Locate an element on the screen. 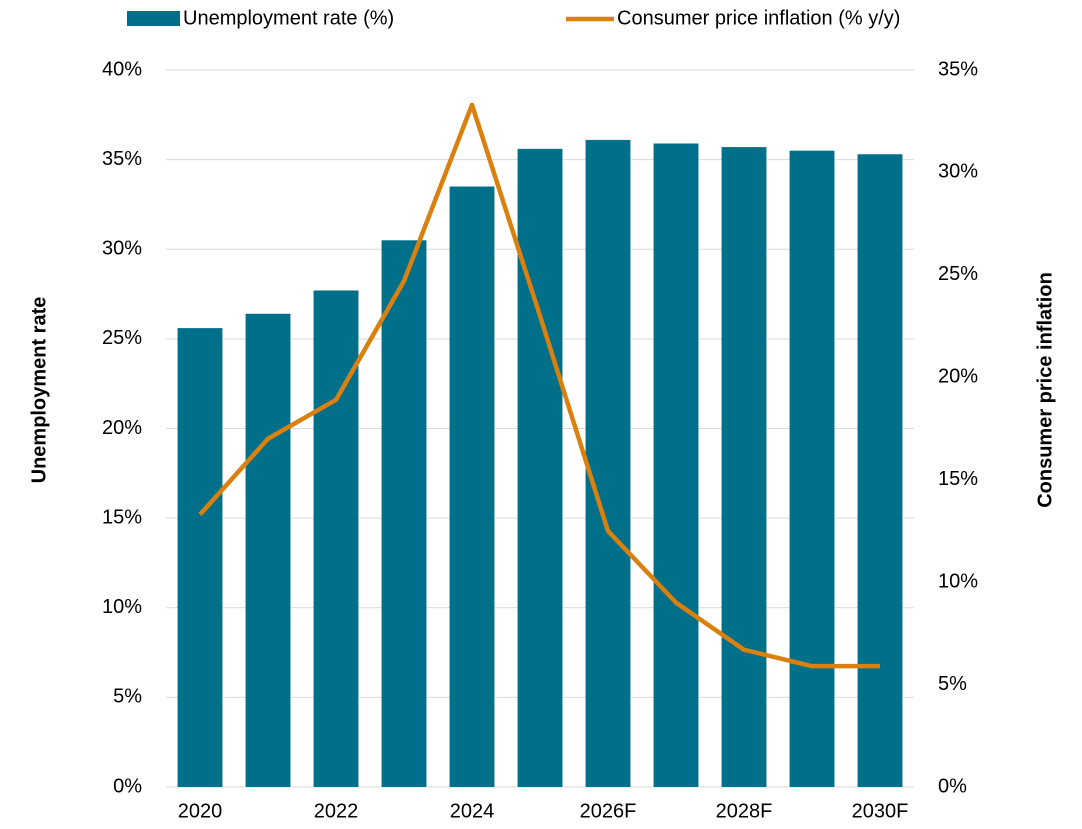 This screenshot has width=1082, height=829. y2-tick-label: 0% is located at coordinates (952, 786).